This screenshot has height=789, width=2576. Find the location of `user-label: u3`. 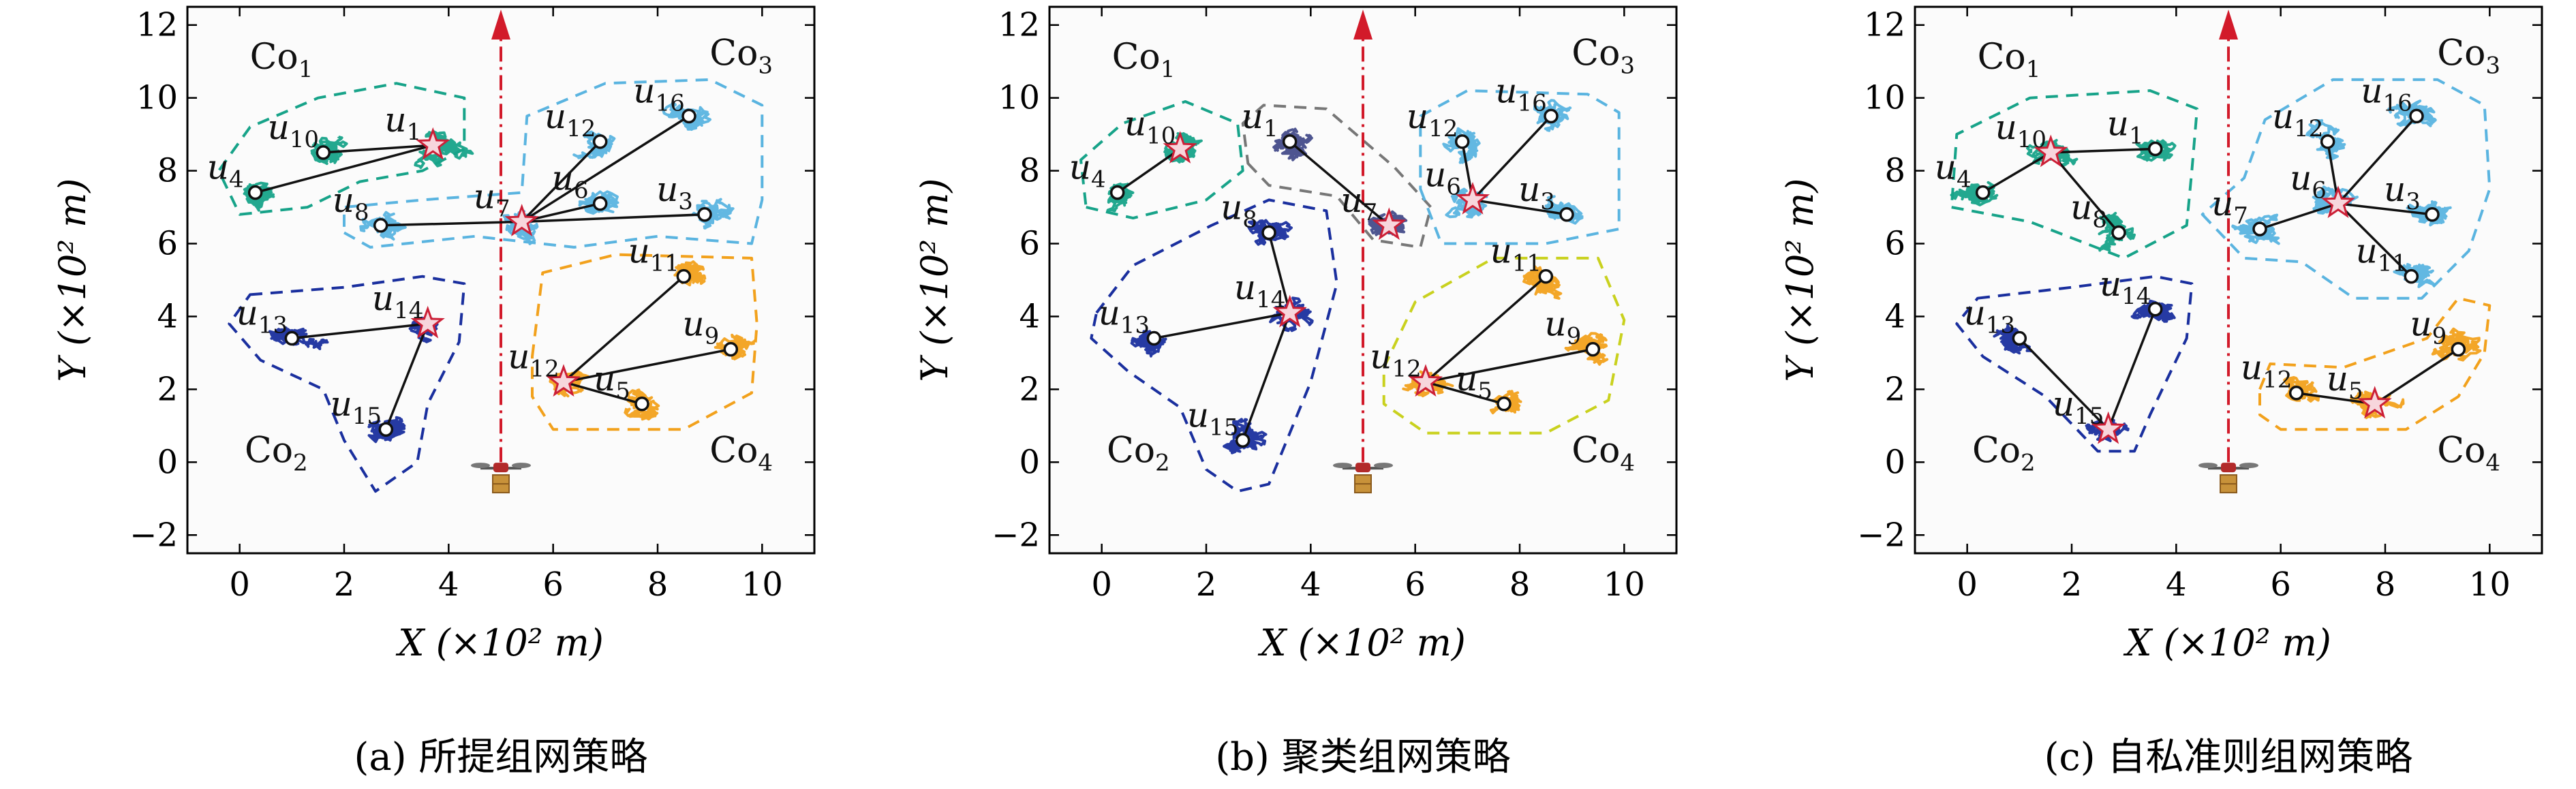

user-label: u3 is located at coordinates (2402, 192).